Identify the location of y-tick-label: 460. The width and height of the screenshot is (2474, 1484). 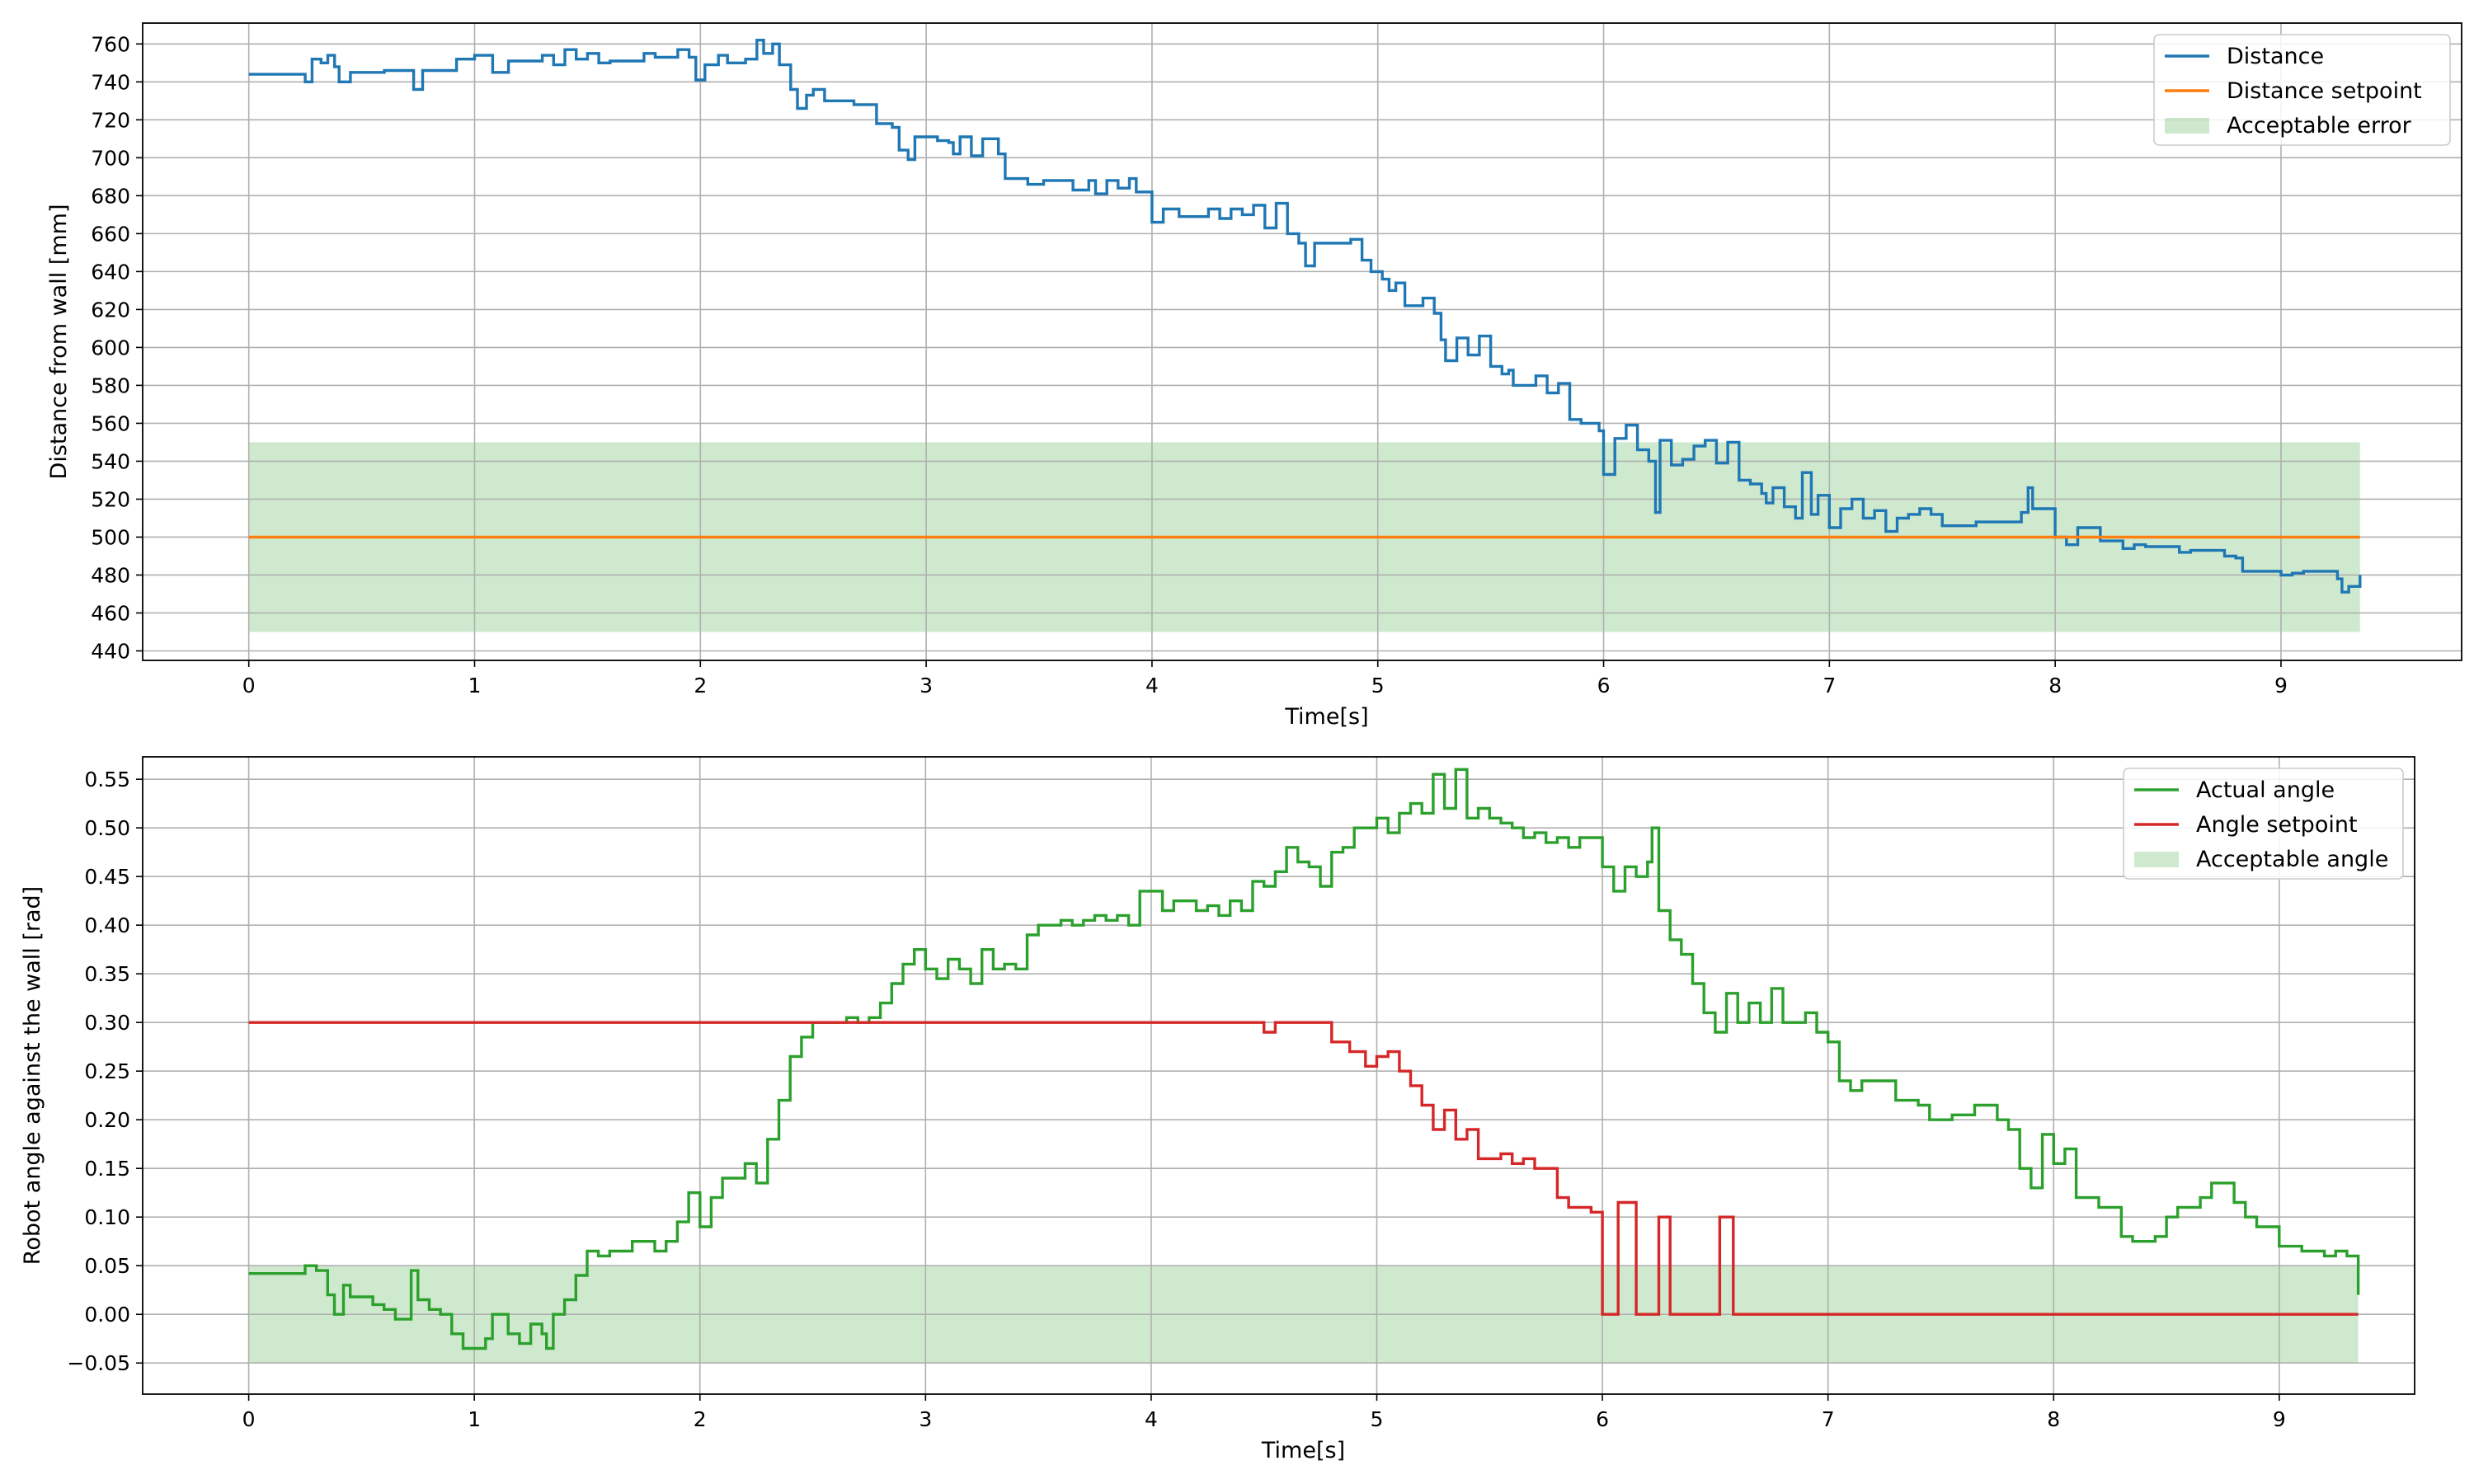
(110, 613).